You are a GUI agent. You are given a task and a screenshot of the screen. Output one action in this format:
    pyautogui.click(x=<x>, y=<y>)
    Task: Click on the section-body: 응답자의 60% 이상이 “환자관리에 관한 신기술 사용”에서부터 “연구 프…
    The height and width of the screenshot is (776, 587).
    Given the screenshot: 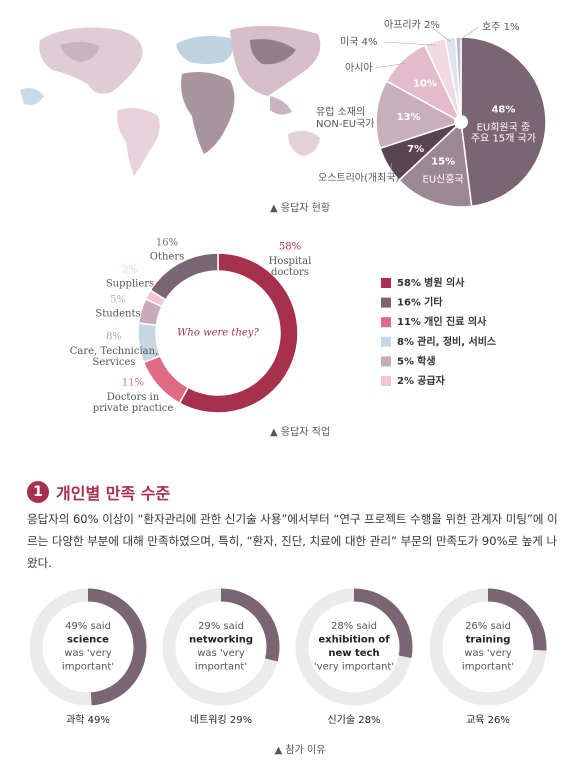 What is the action you would take?
    pyautogui.click(x=292, y=541)
    